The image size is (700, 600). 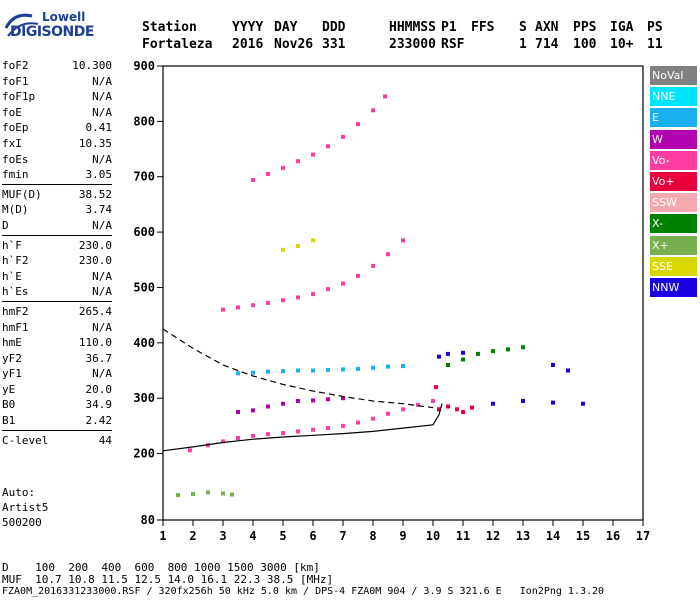 I want to click on param-name: yE, so click(x=9, y=389).